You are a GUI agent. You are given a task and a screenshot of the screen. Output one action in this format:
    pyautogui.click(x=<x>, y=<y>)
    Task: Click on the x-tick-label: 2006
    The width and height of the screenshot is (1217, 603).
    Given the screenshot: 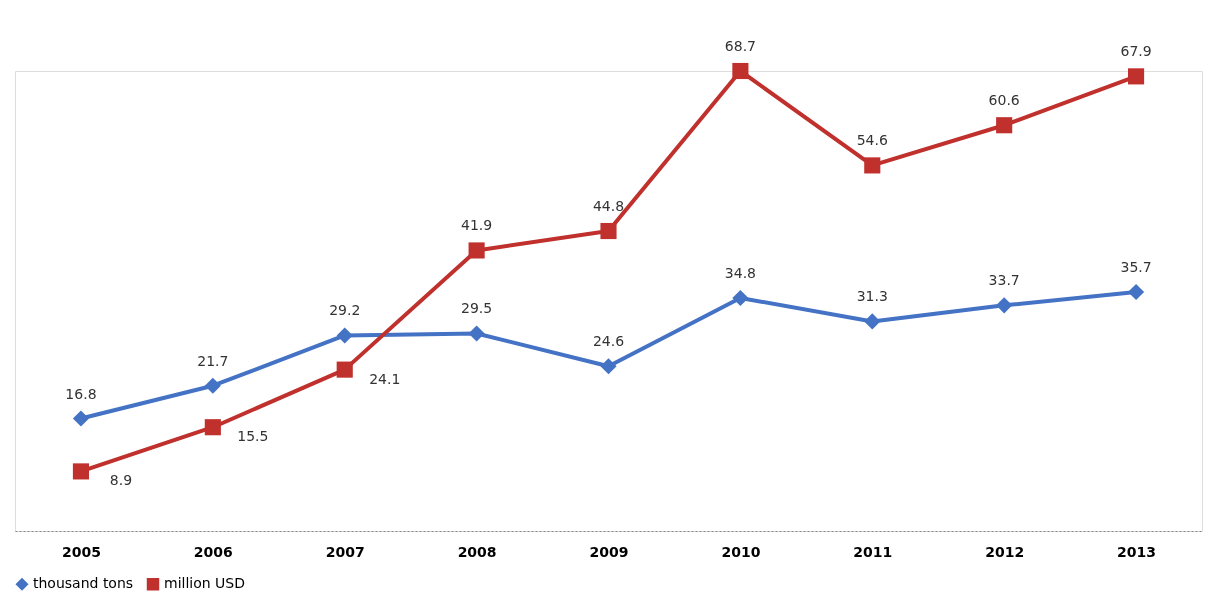 What is the action you would take?
    pyautogui.click(x=213, y=551)
    